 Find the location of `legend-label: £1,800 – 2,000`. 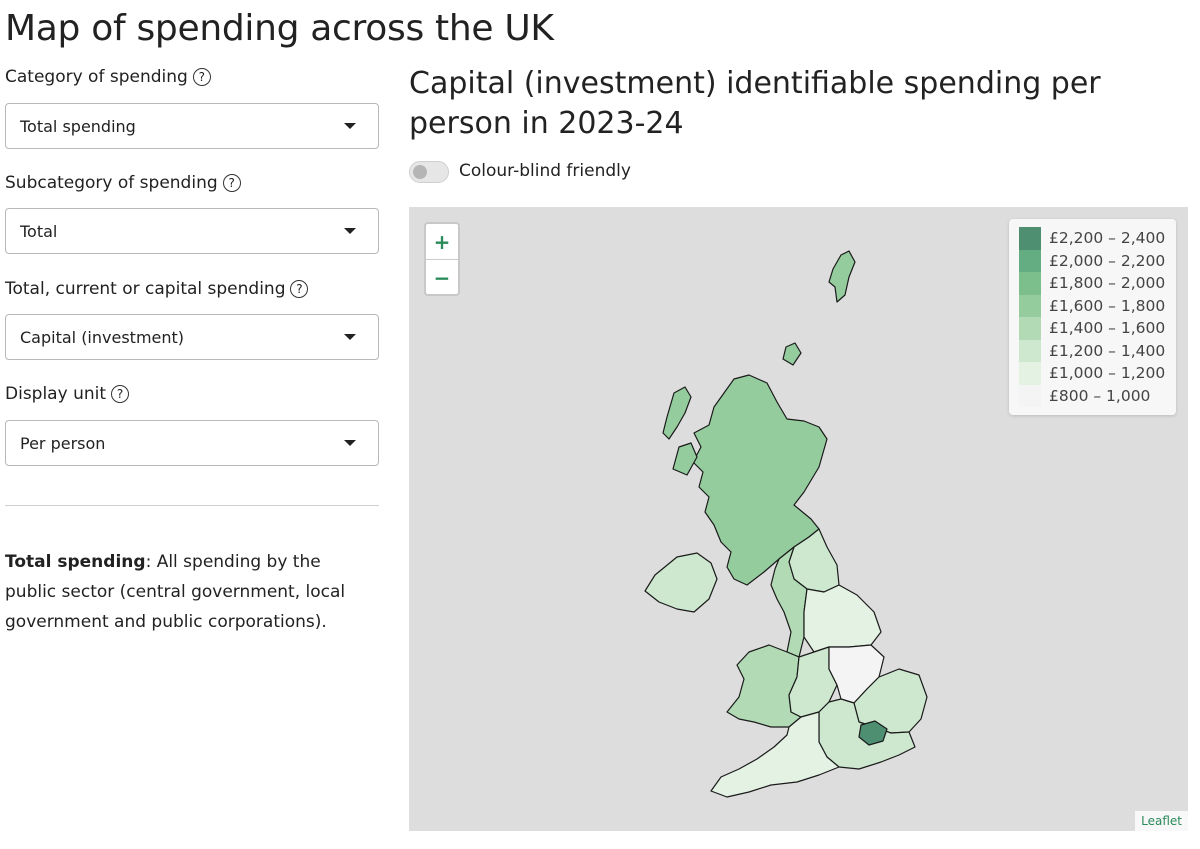

legend-label: £1,800 – 2,000 is located at coordinates (1107, 283).